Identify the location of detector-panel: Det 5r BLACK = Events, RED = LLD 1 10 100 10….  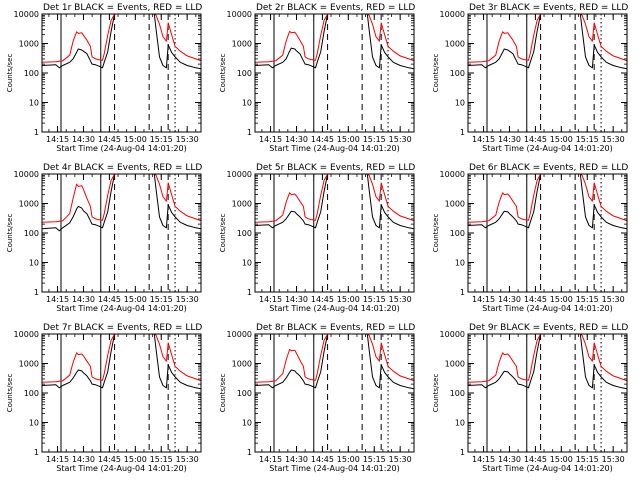
(317, 238).